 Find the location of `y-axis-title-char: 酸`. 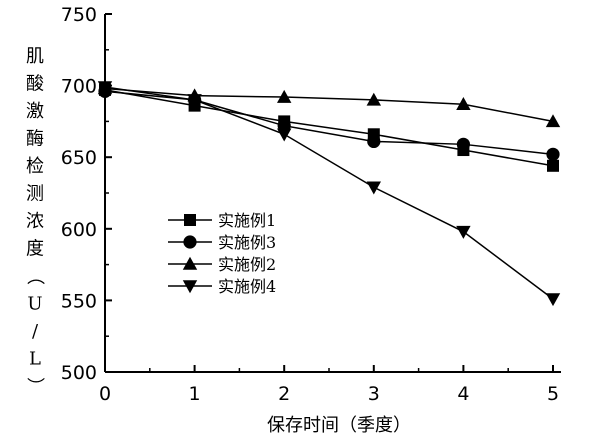

y-axis-title-char: 酸 is located at coordinates (35, 84).